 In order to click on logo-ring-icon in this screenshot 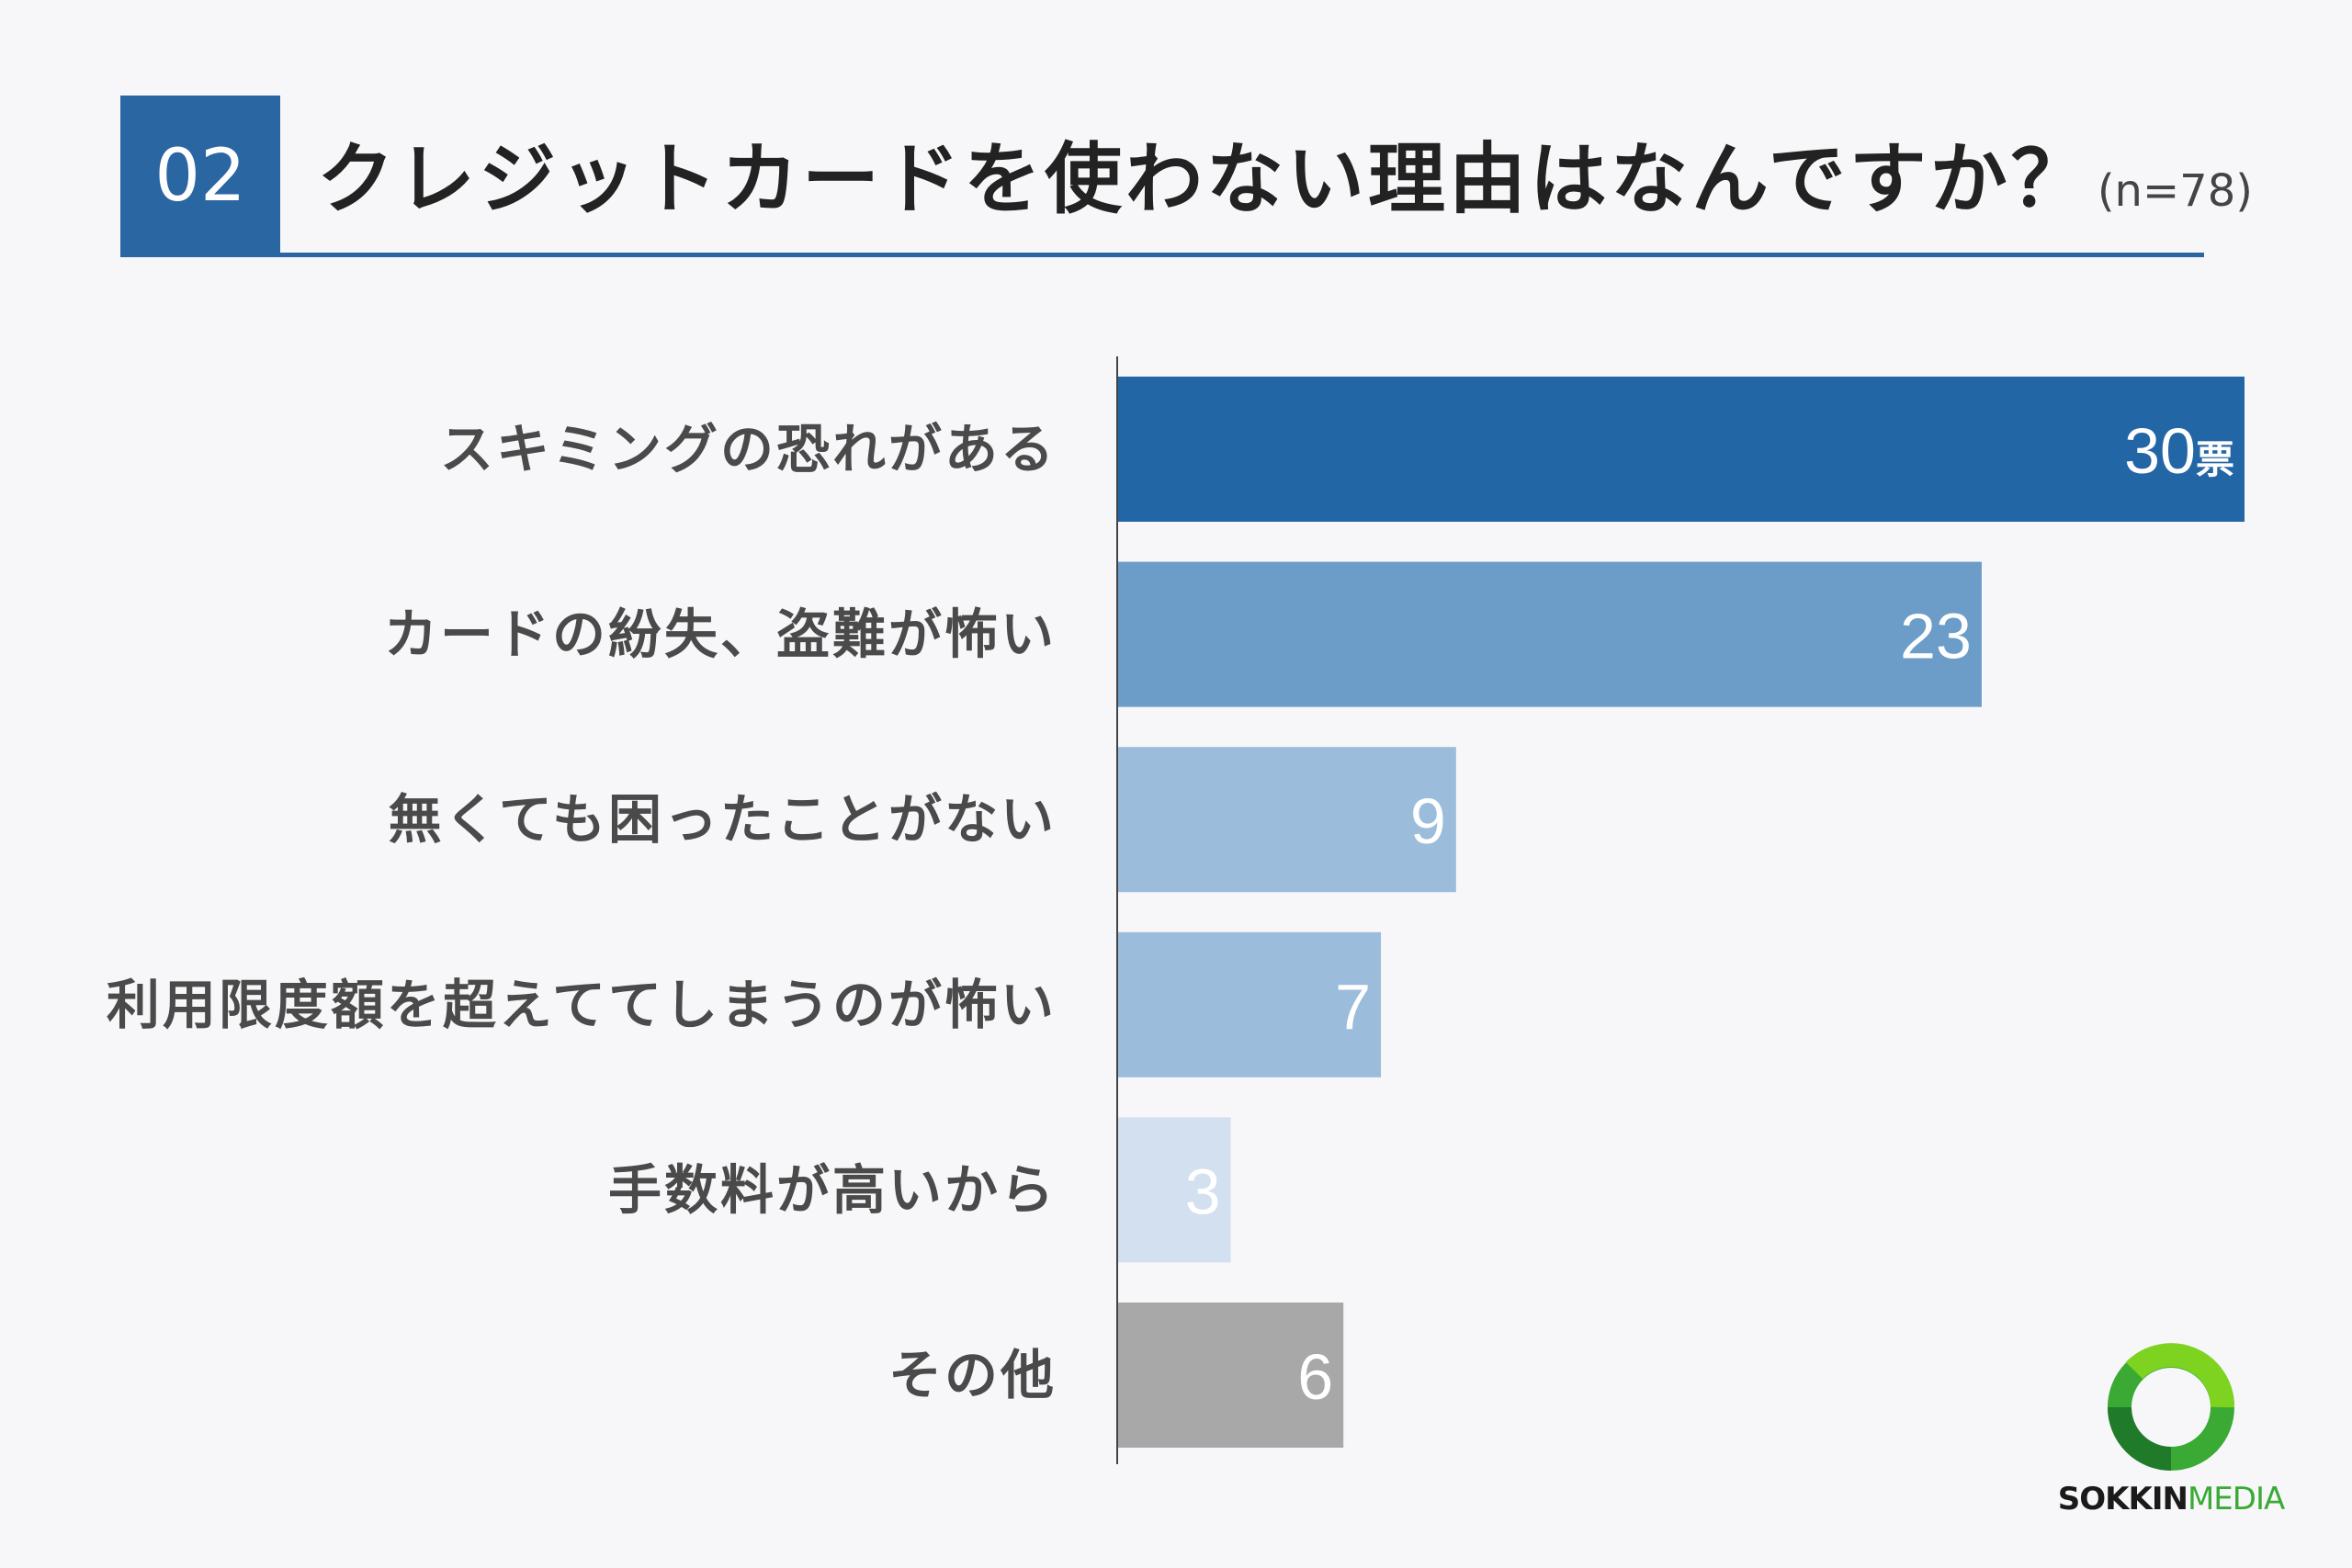, I will do `click(2171, 1407)`.